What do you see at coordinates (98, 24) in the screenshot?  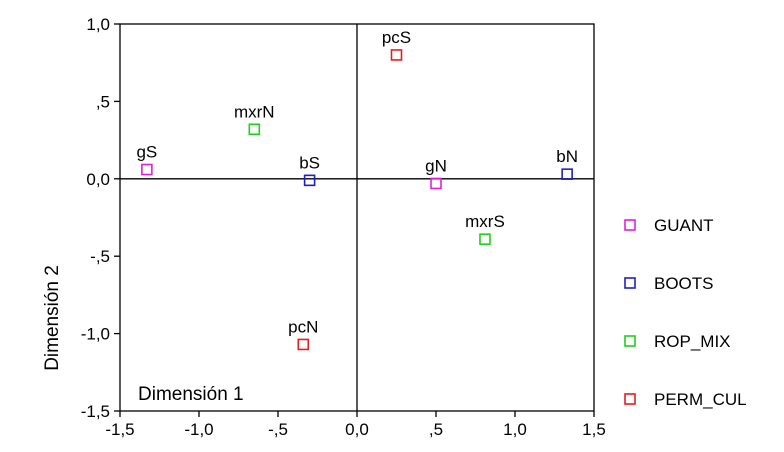 I see `y-tick-label: 1,0` at bounding box center [98, 24].